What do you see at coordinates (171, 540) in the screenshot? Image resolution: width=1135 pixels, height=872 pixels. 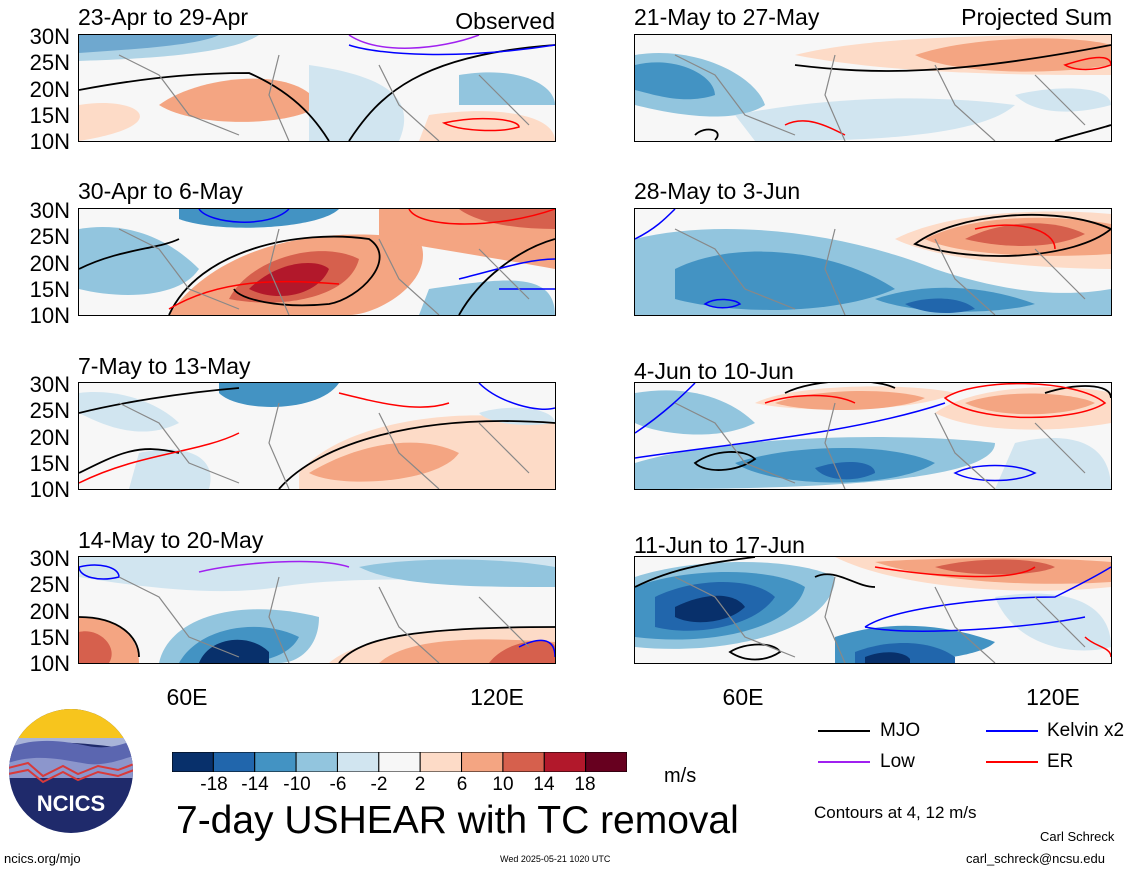 I see `panel-title-7: 14-May to 20-May` at bounding box center [171, 540].